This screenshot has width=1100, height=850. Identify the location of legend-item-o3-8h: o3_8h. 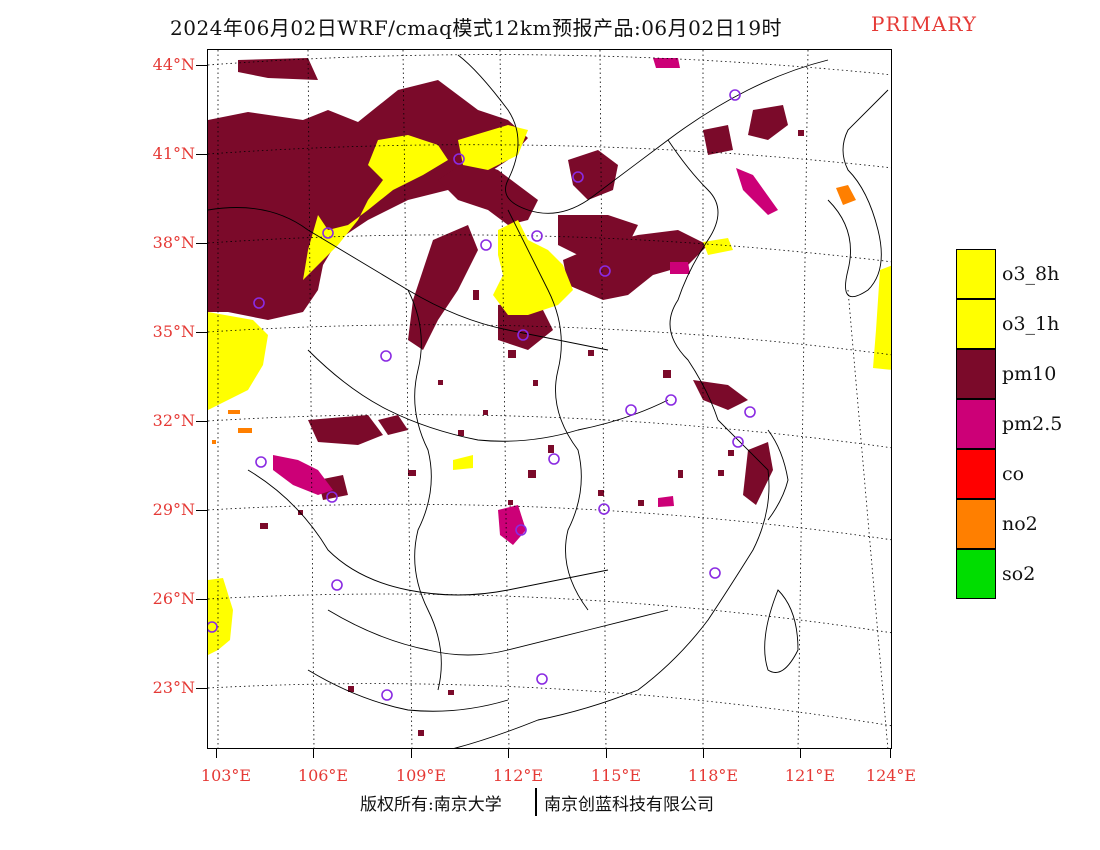
(1026, 274).